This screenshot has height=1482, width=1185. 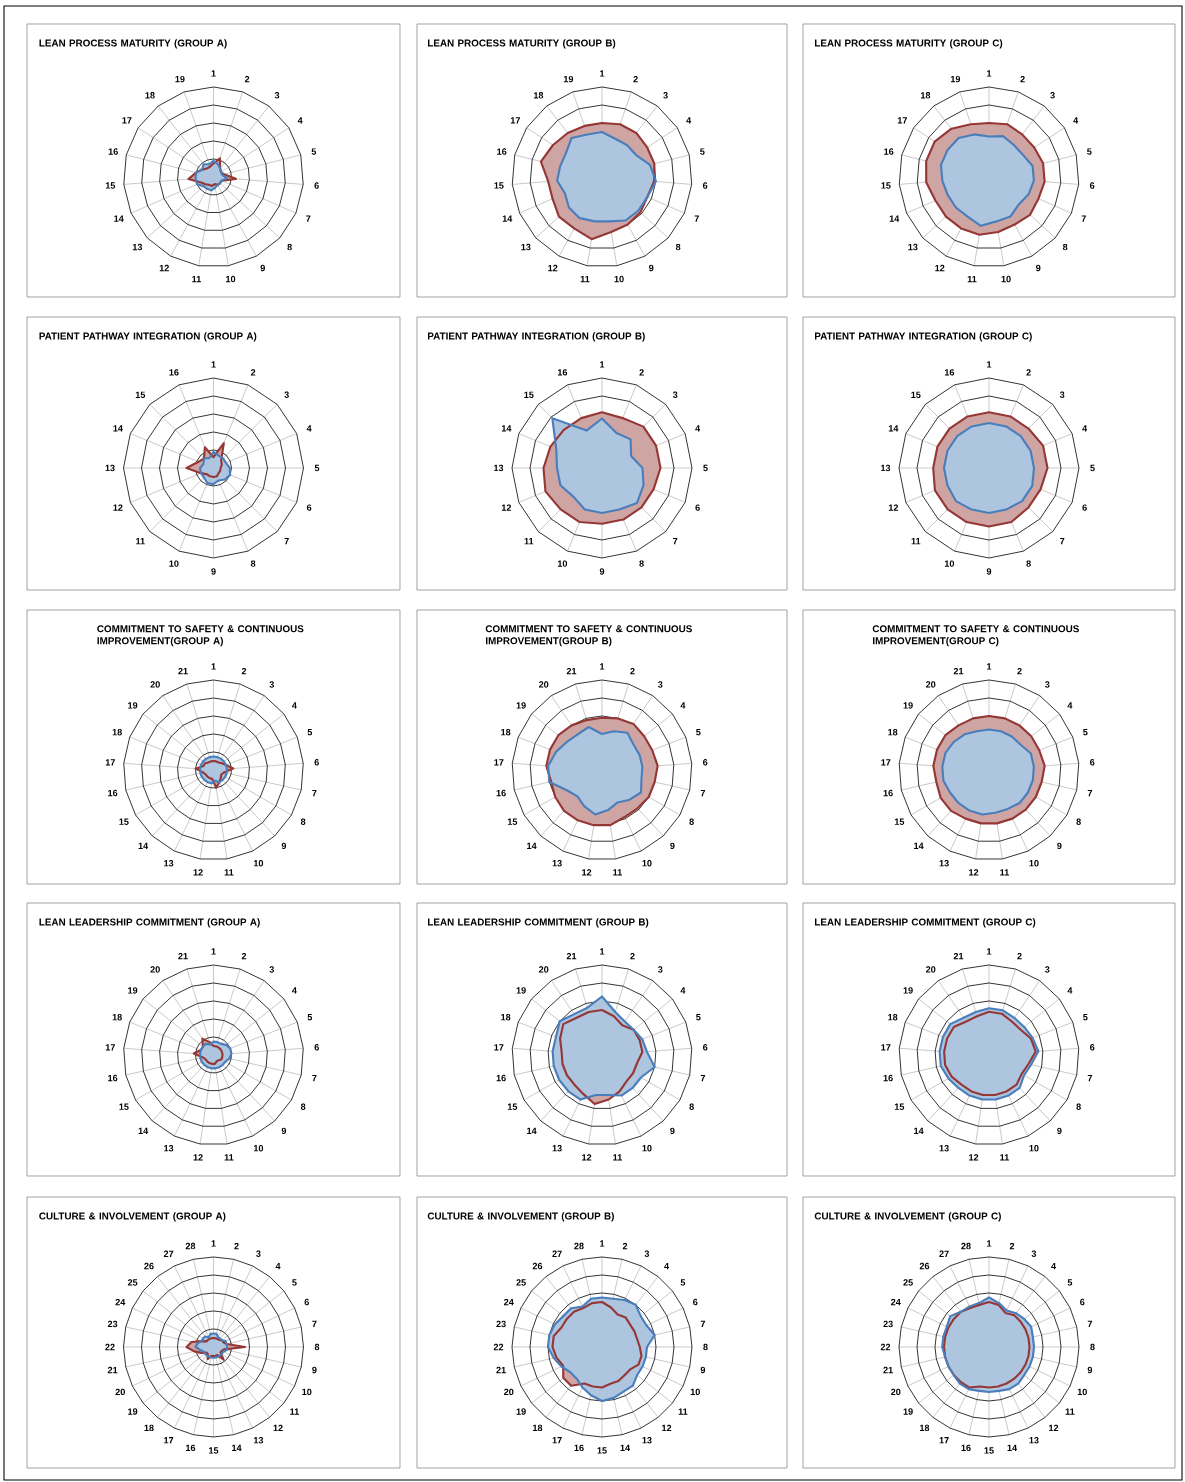 What do you see at coordinates (557, 1253) in the screenshot?
I see `spoke-label: 27` at bounding box center [557, 1253].